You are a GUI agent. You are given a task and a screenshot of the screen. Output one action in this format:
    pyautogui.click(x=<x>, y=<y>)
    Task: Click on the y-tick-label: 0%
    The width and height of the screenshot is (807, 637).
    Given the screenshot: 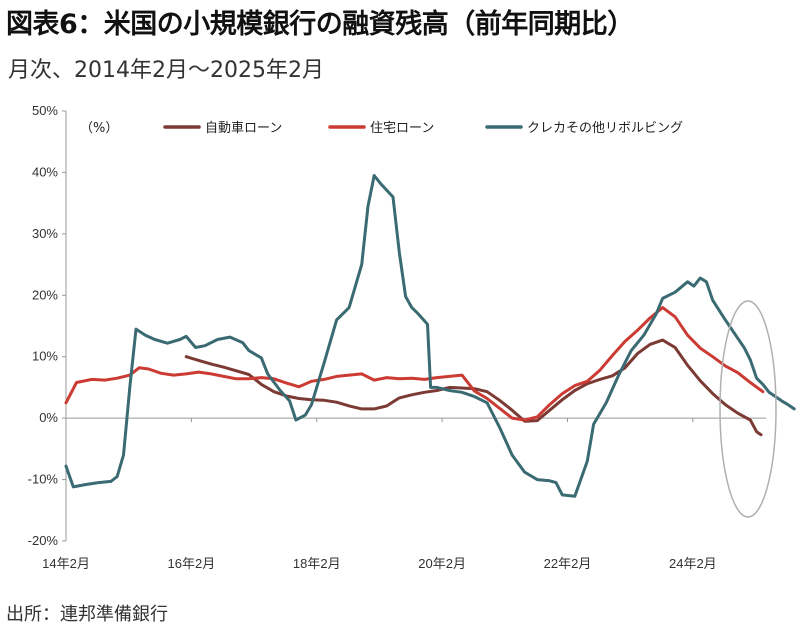 What is the action you would take?
    pyautogui.click(x=48, y=417)
    